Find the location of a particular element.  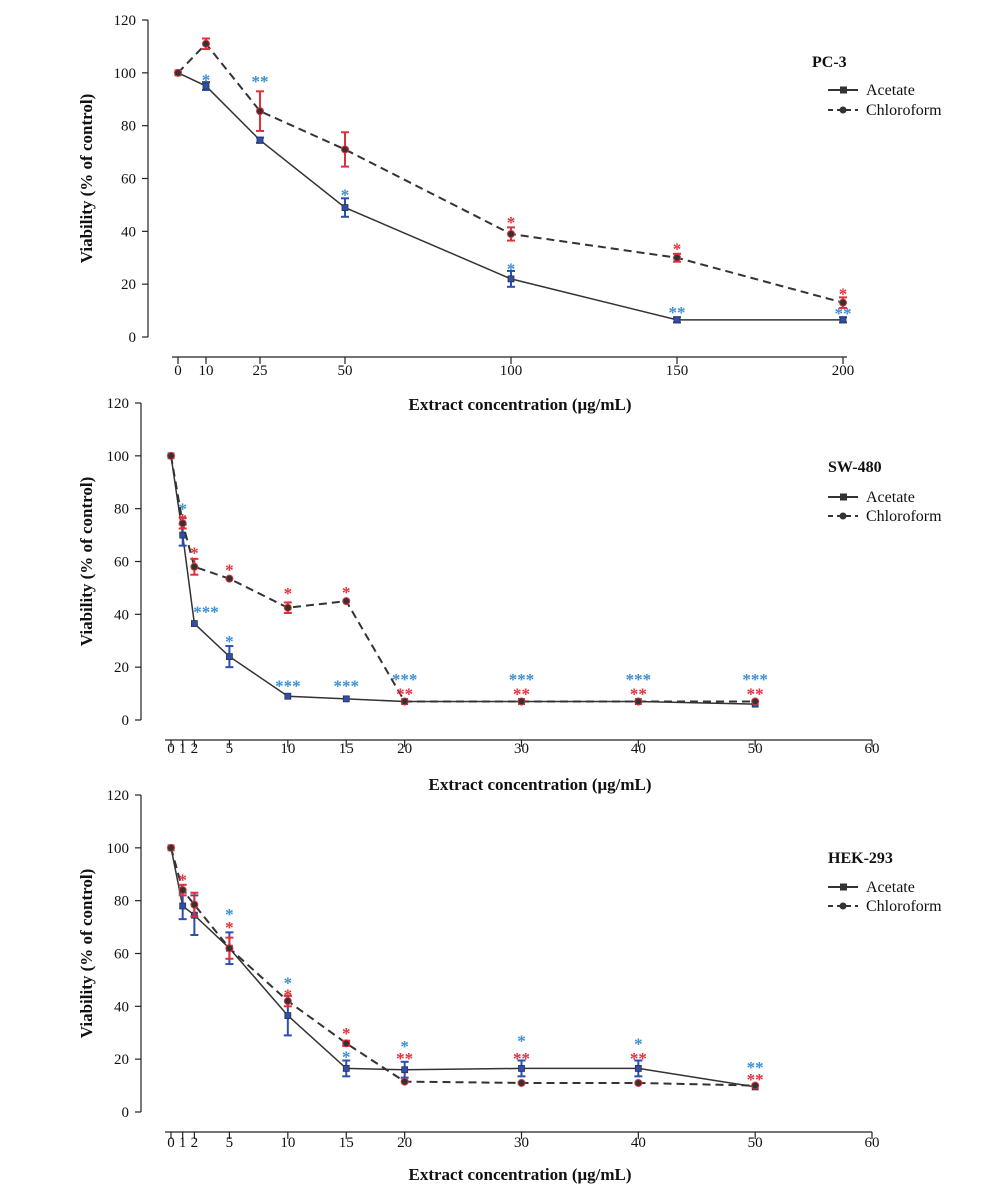

series-chloroform: **** *** ** ** ** is located at coordinates (465, 578).